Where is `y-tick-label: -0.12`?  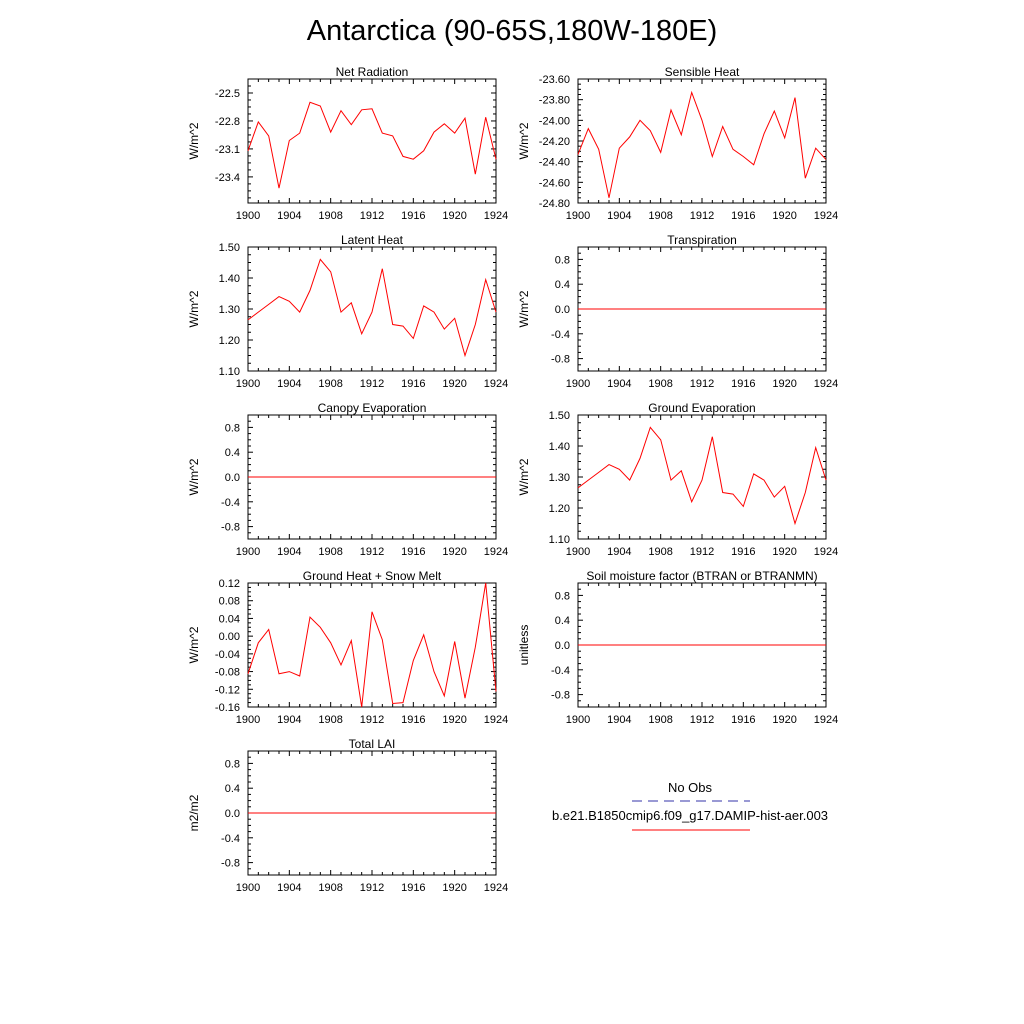 y-tick-label: -0.12 is located at coordinates (227, 690).